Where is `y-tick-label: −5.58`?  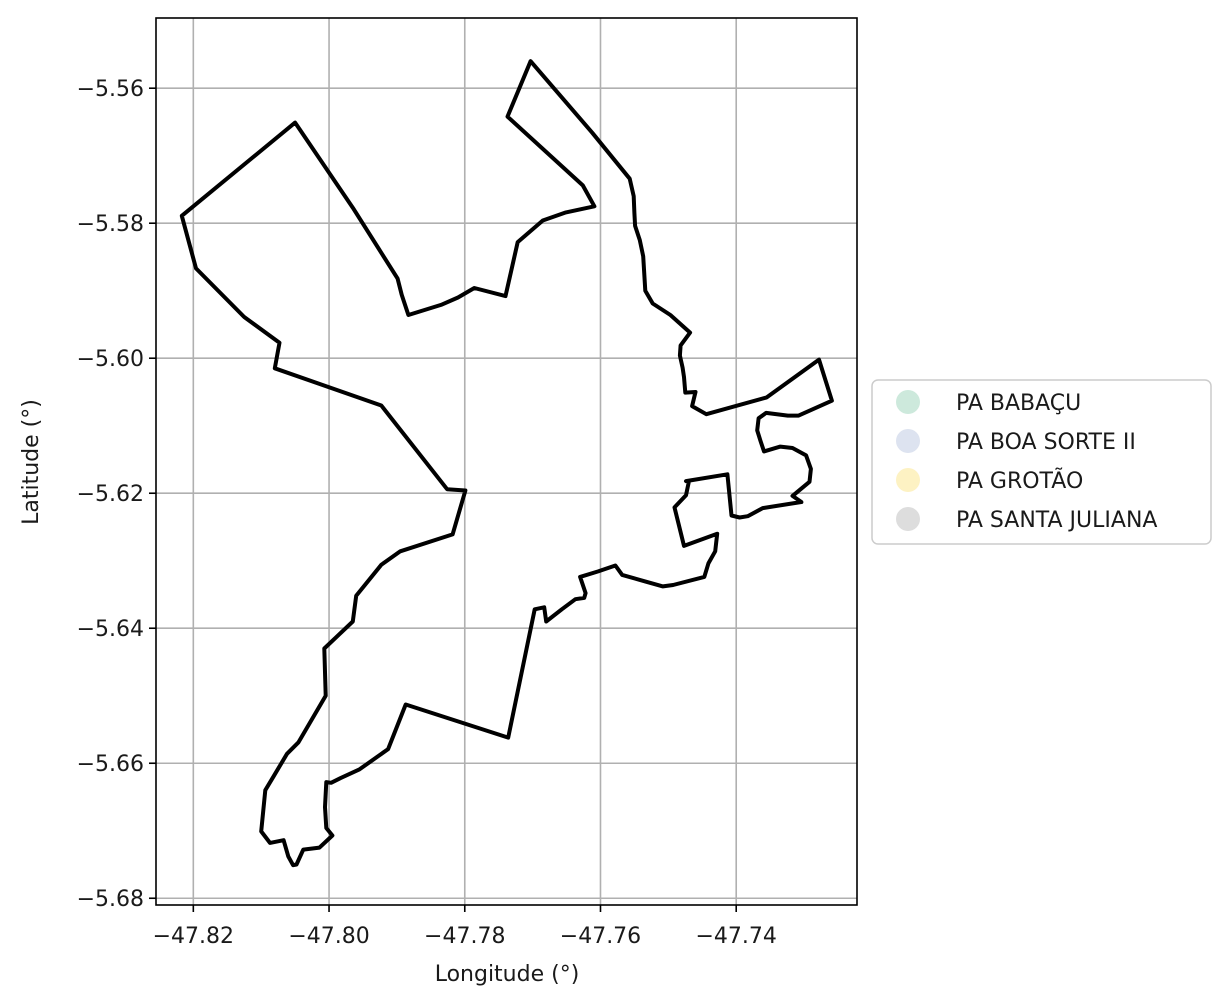 y-tick-label: −5.58 is located at coordinates (110, 224).